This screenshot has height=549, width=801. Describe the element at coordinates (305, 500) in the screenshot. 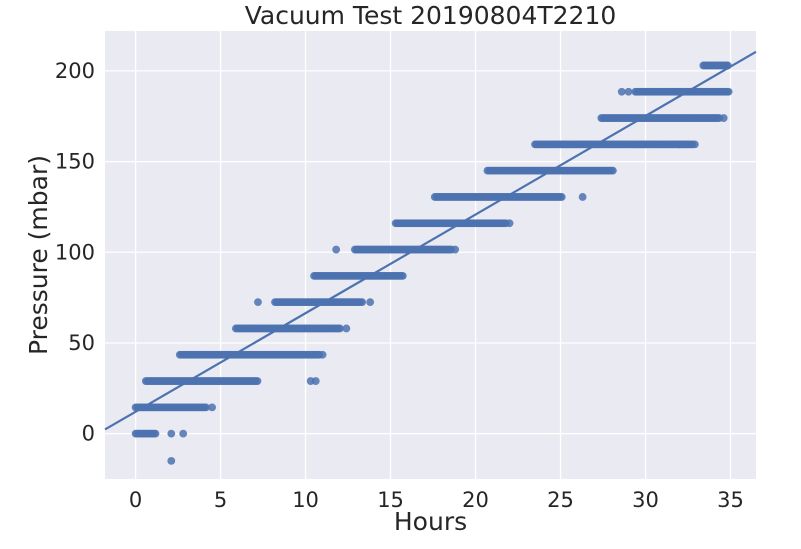

I see `x-tick-label: 10` at that location.